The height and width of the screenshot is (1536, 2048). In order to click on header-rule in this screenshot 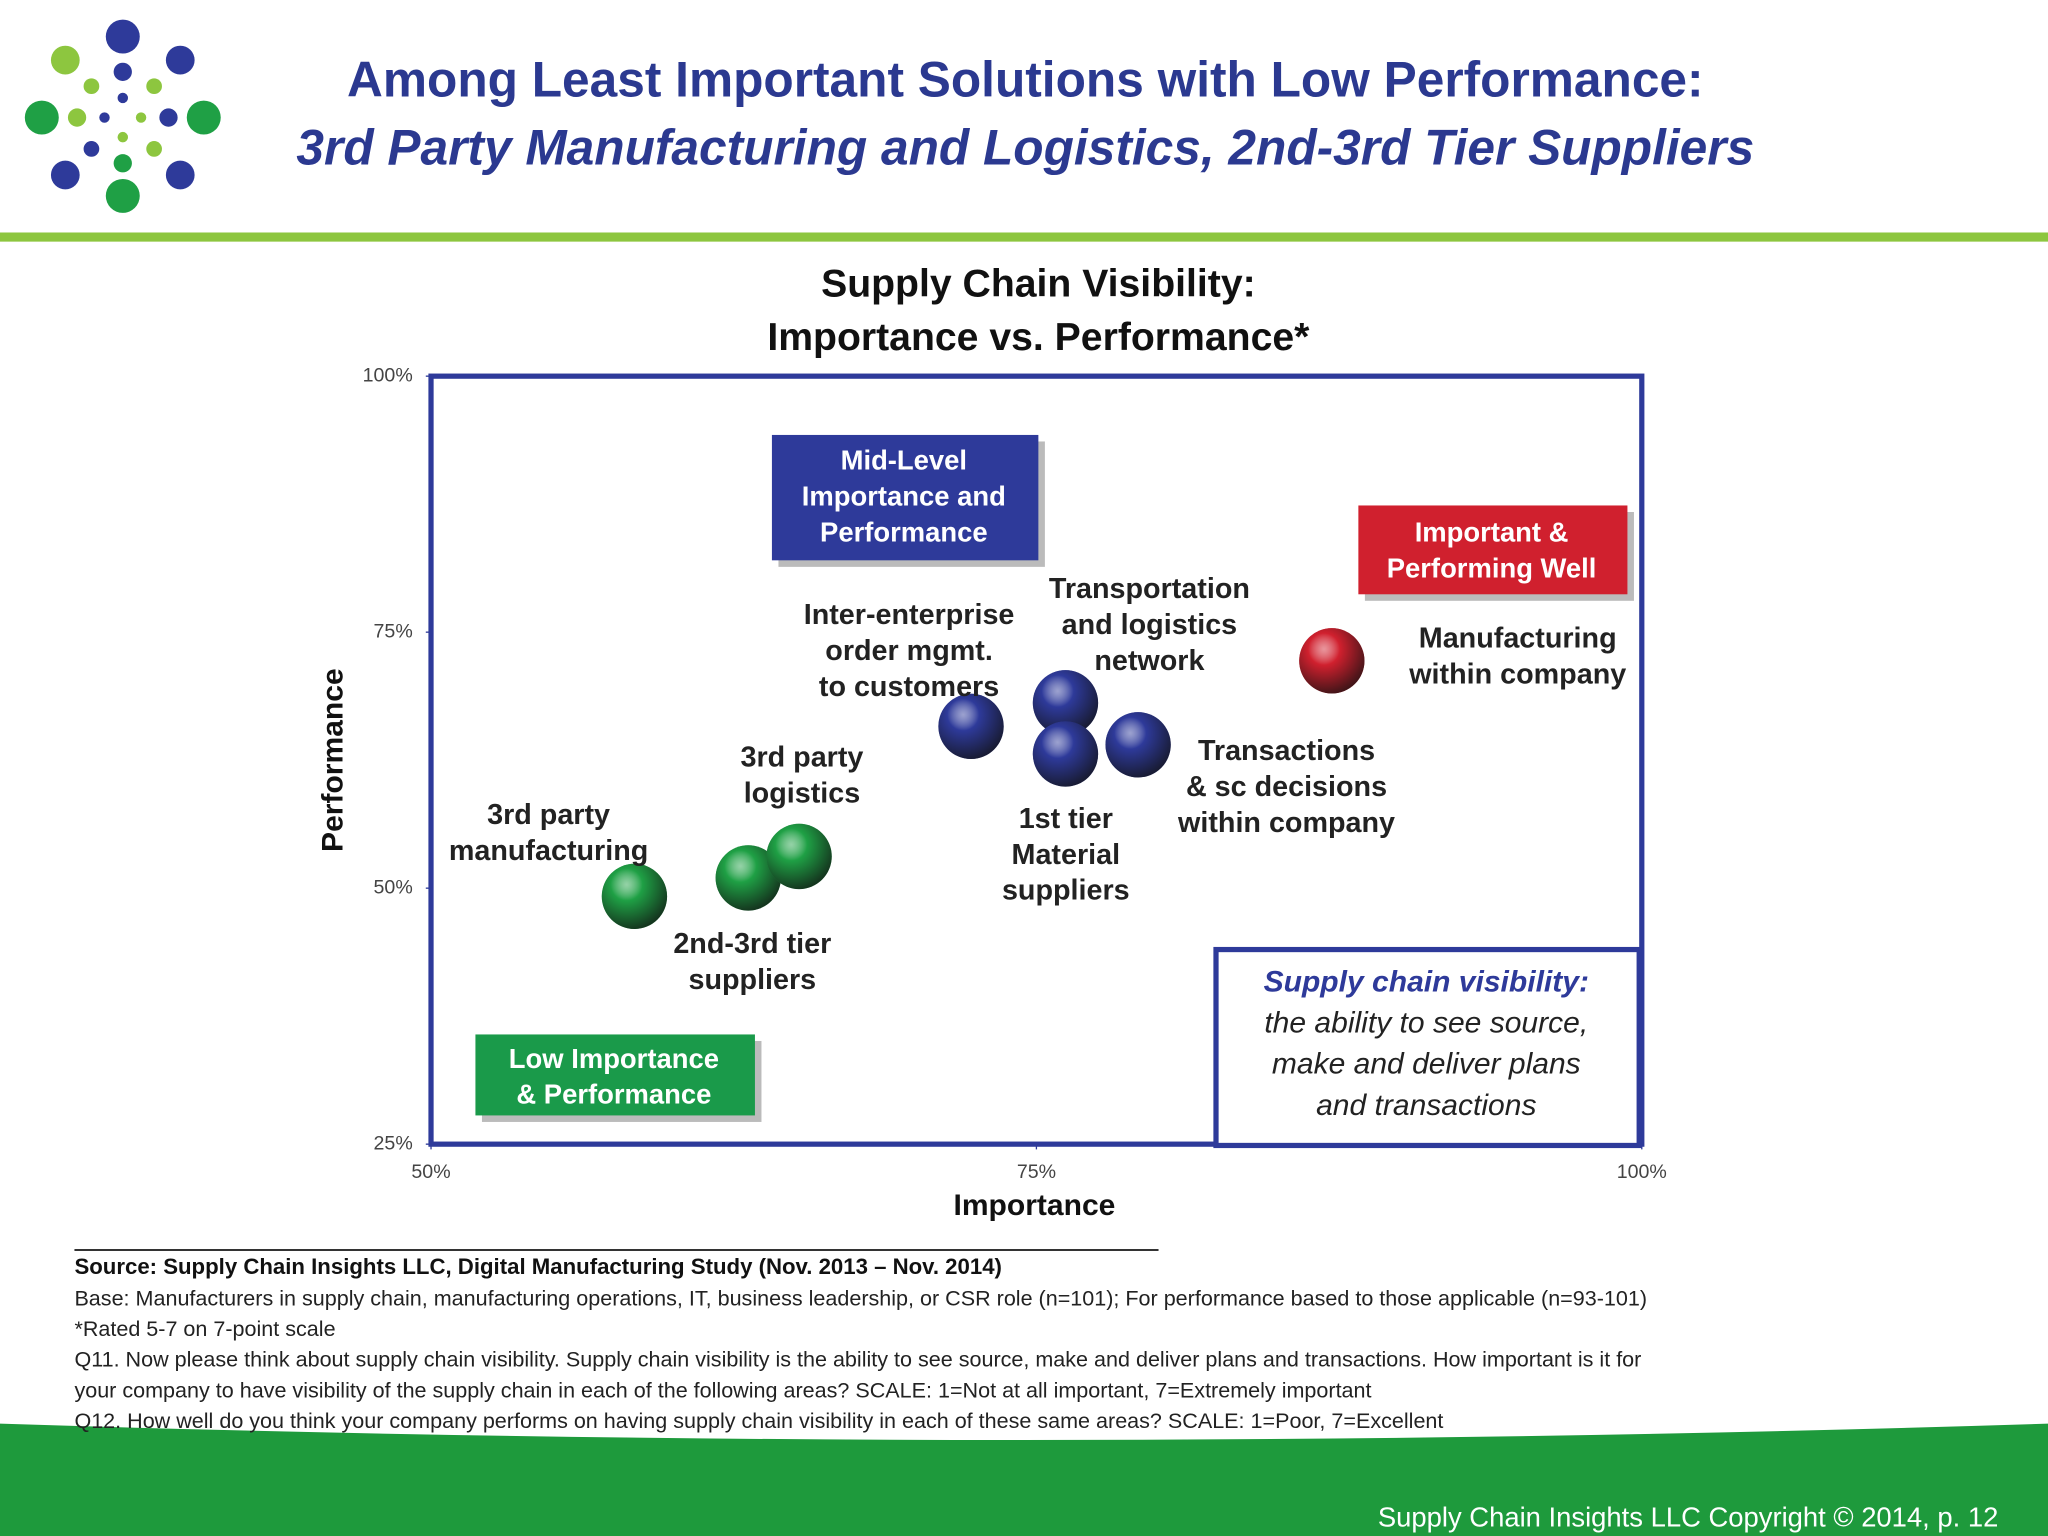, I will do `click(1024, 237)`.